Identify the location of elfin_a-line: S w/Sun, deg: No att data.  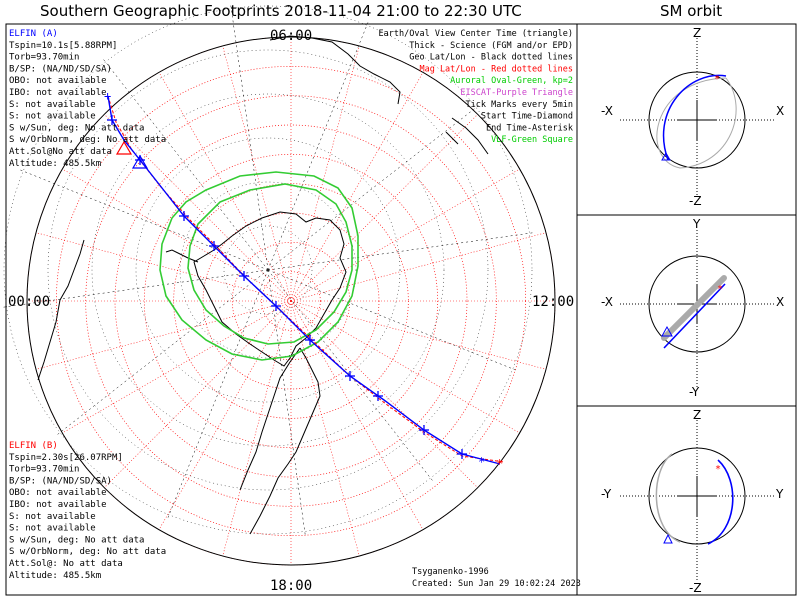
(76, 128).